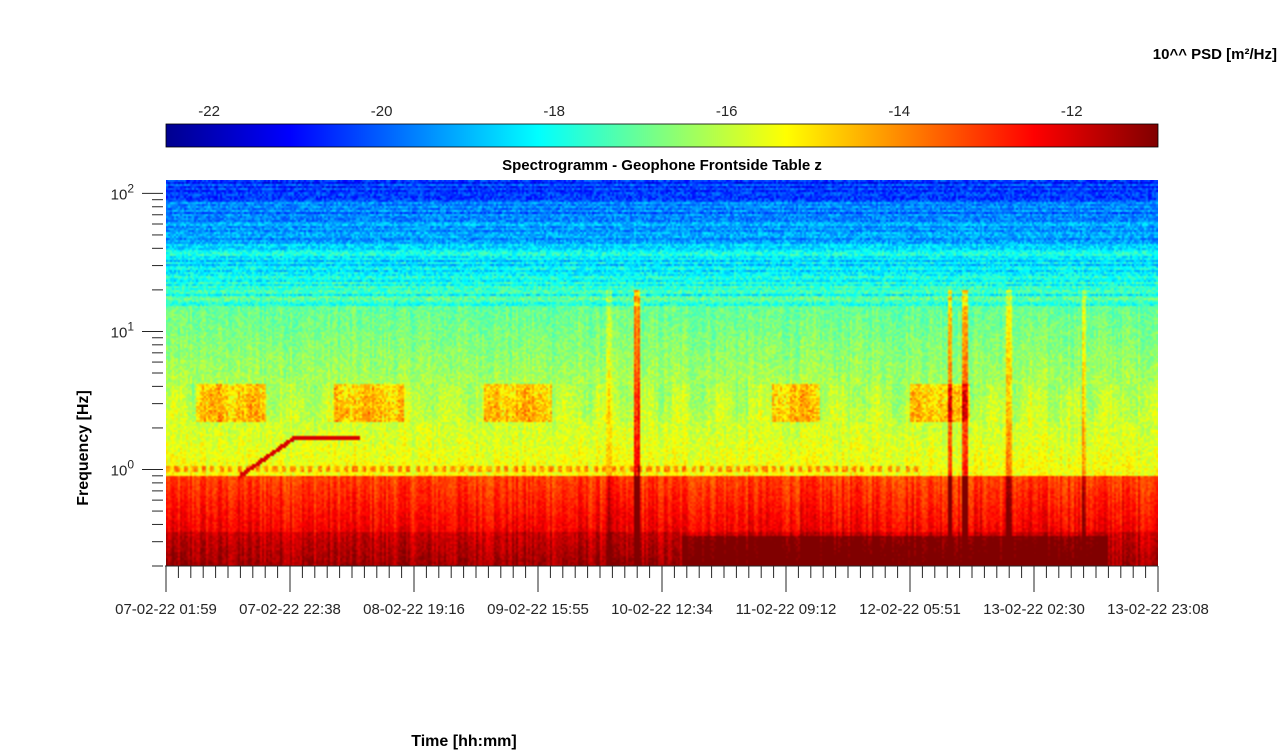  I want to click on y-tick-label: 10², so click(123, 192).